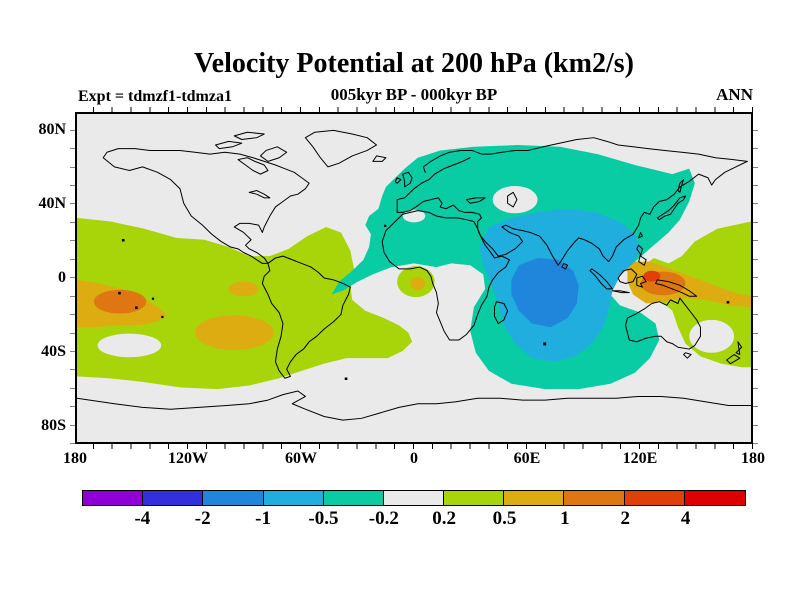 The height and width of the screenshot is (600, 800). What do you see at coordinates (676, 288) in the screenshot?
I see `coastline-new-guinea` at bounding box center [676, 288].